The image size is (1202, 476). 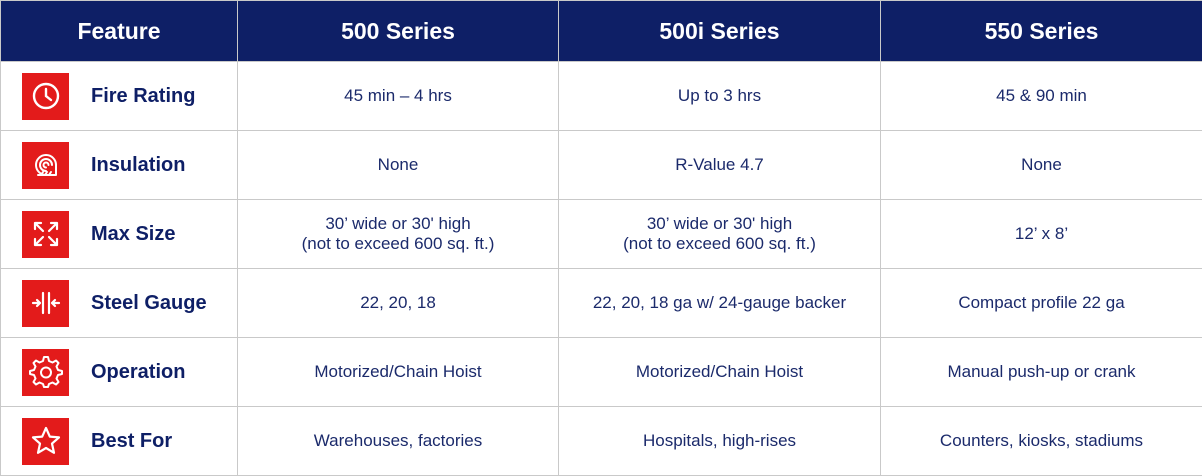 I want to click on feature-cell: Operation, so click(x=119, y=372).